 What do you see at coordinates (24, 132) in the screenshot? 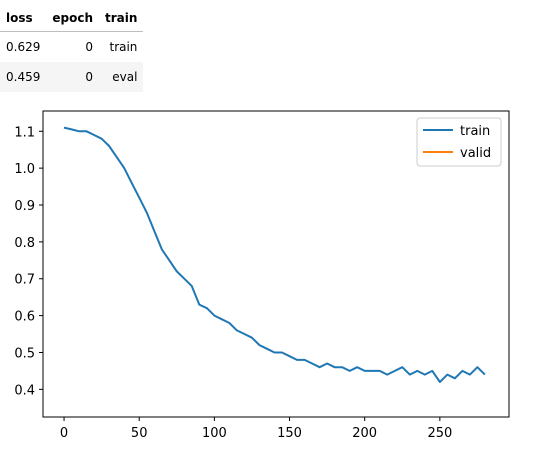
I see `y-tick-label: 1.1` at bounding box center [24, 132].